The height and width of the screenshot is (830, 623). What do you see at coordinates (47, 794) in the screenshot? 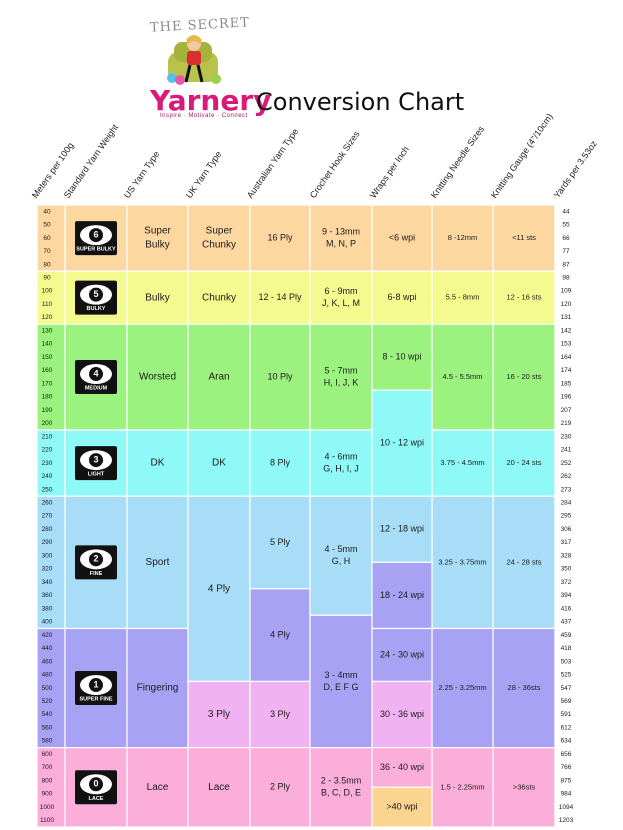
I see `meters-value: 900` at bounding box center [47, 794].